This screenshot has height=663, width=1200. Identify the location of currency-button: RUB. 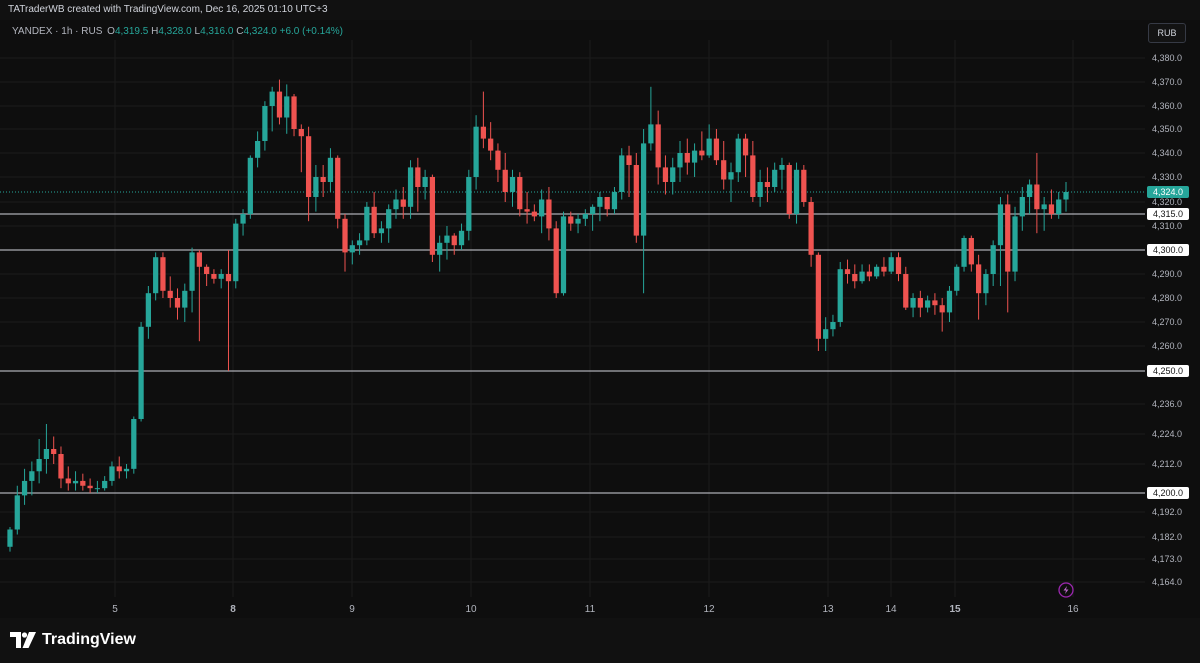
(1167, 33).